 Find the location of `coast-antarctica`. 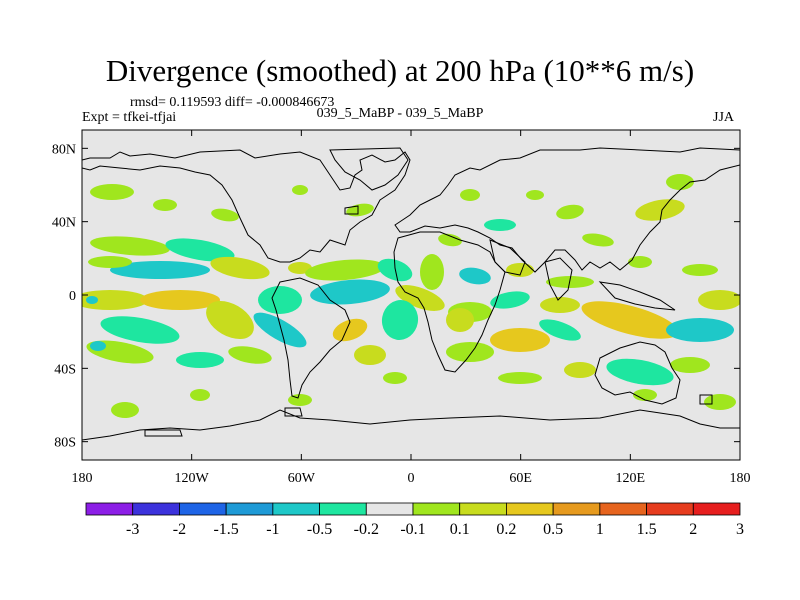

coast-antarctica is located at coordinates (411, 425).